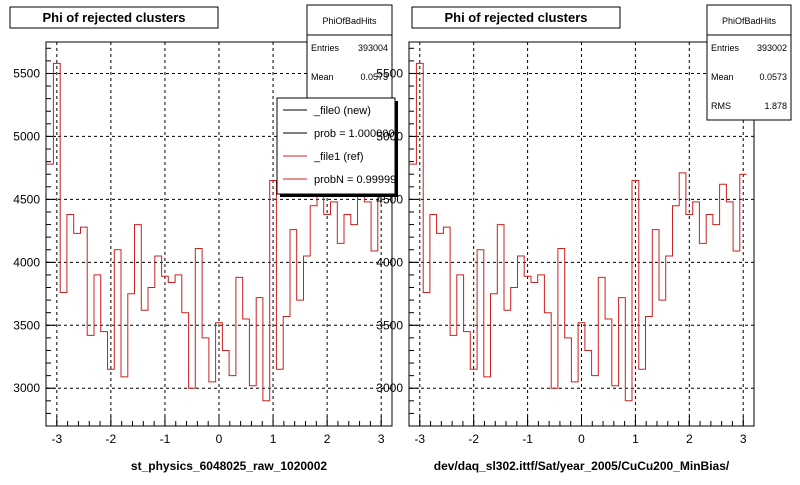 The width and height of the screenshot is (800, 485). I want to click on stats-entries-value: 393004, so click(373, 48).